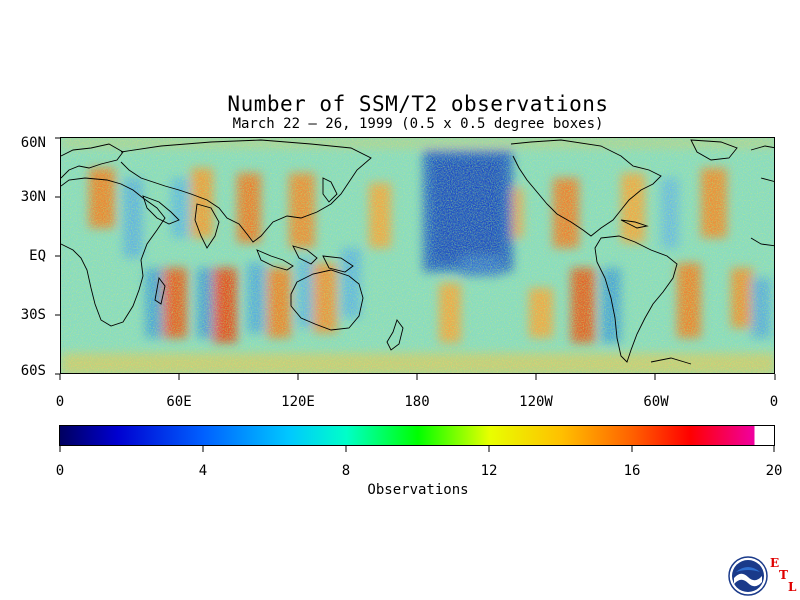 This screenshot has width=800, height=600. Describe the element at coordinates (774, 471) in the screenshot. I see `colorbar-tick-20: 20` at that location.